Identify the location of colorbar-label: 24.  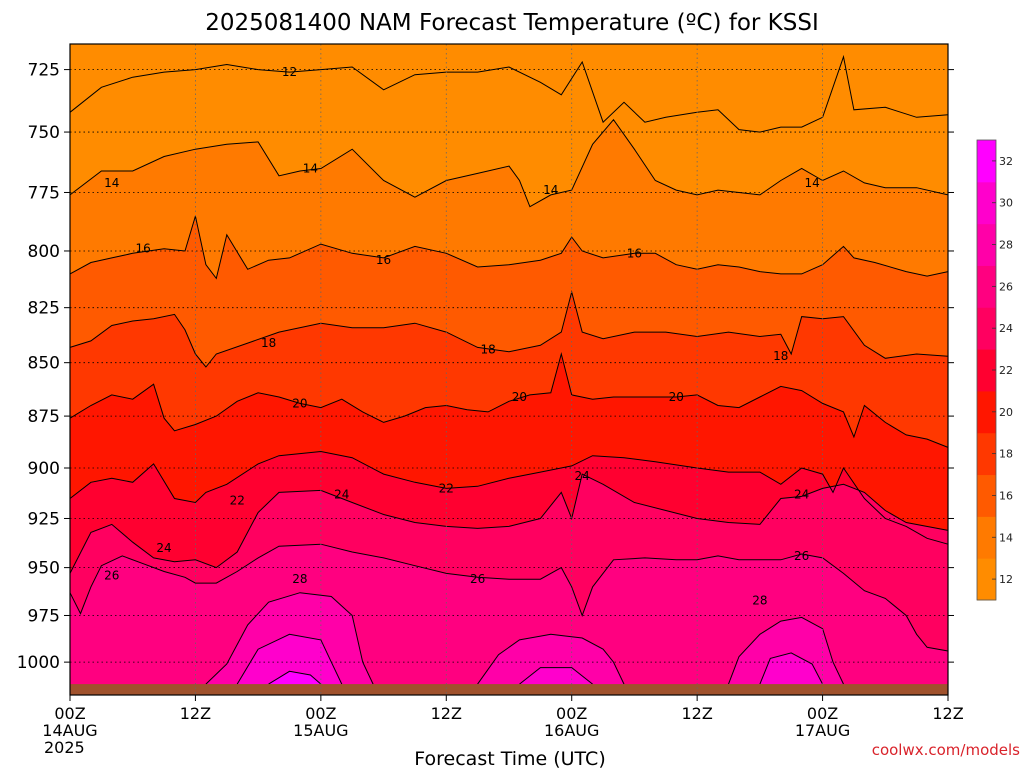
(1006, 328).